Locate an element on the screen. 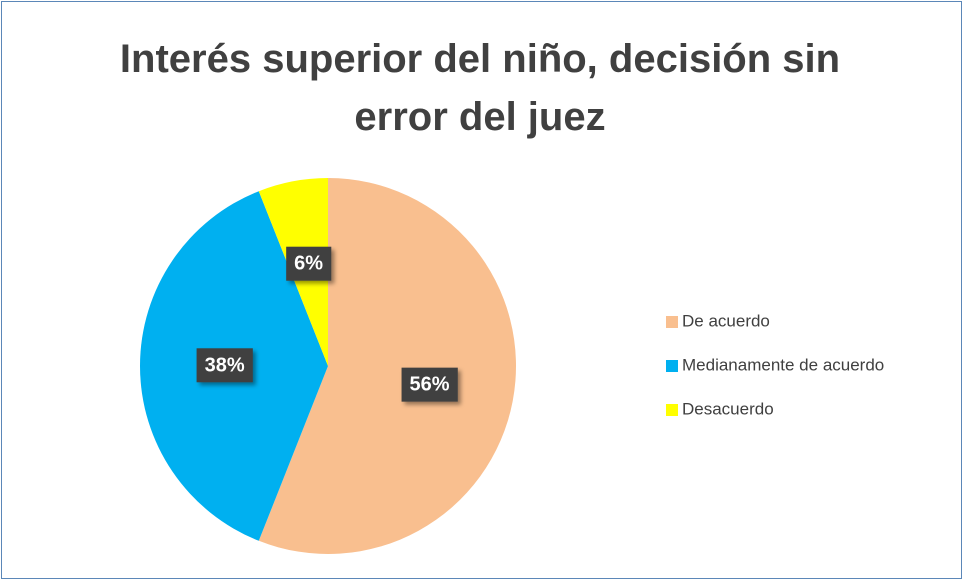 The width and height of the screenshot is (963, 580). data-label: 38% is located at coordinates (224, 365).